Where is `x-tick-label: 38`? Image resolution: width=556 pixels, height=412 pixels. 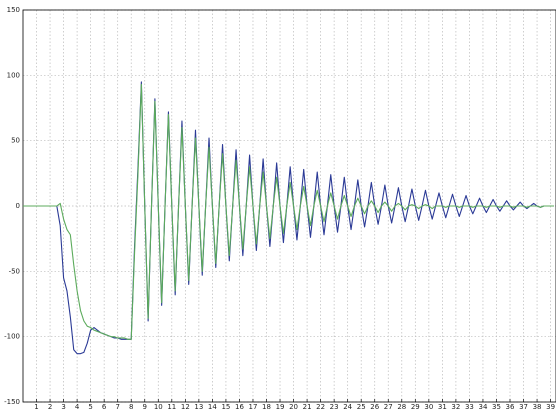 x-tick-label: 38 is located at coordinates (537, 407).